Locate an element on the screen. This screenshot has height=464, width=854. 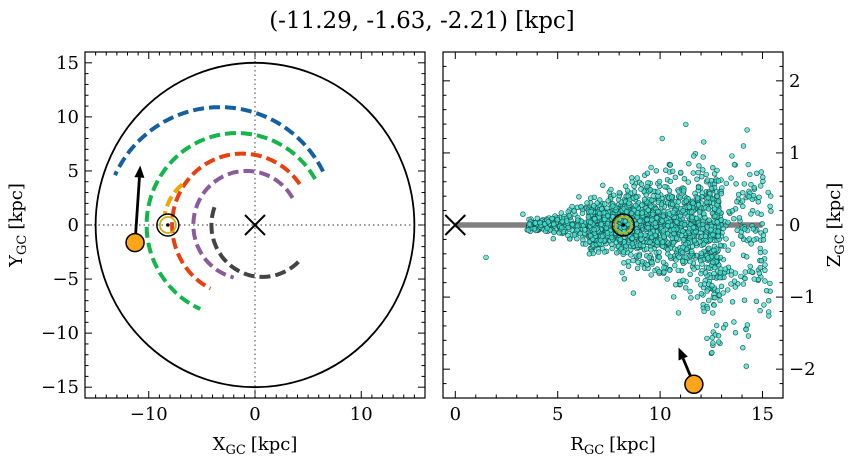
object-marker is located at coordinates (694, 384).